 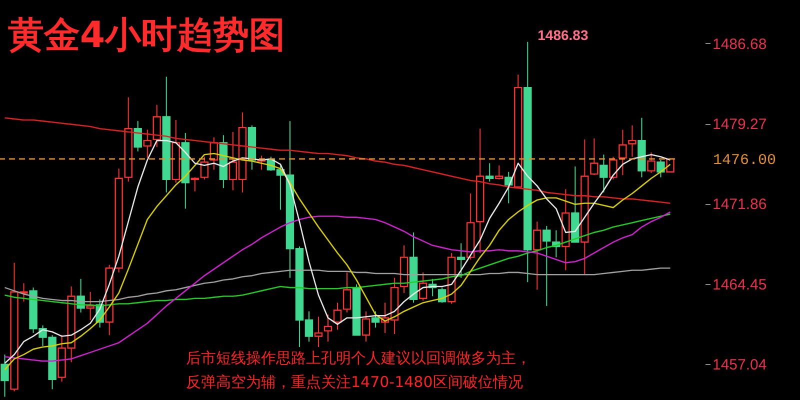 I want to click on annotation: 1486.83, so click(x=563, y=34).